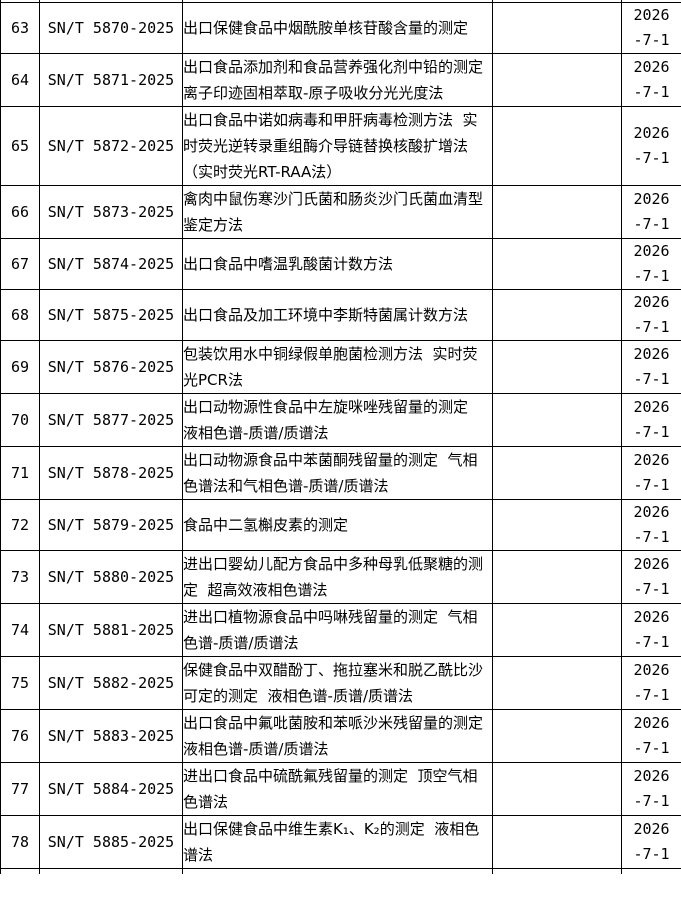 Image resolution: width=681 pixels, height=912 pixels. What do you see at coordinates (337, 525) in the screenshot?
I see `standard-name-cell: 食品中二氢槲皮素的测定` at bounding box center [337, 525].